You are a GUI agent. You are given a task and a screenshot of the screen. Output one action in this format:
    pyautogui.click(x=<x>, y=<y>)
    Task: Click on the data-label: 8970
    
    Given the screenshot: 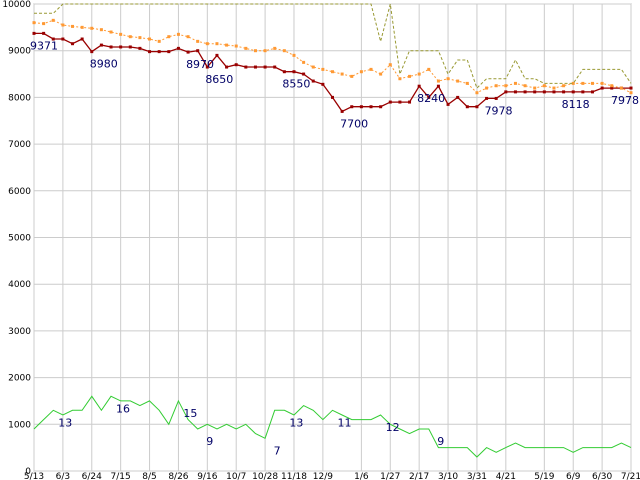 What is the action you would take?
    pyautogui.click(x=200, y=64)
    